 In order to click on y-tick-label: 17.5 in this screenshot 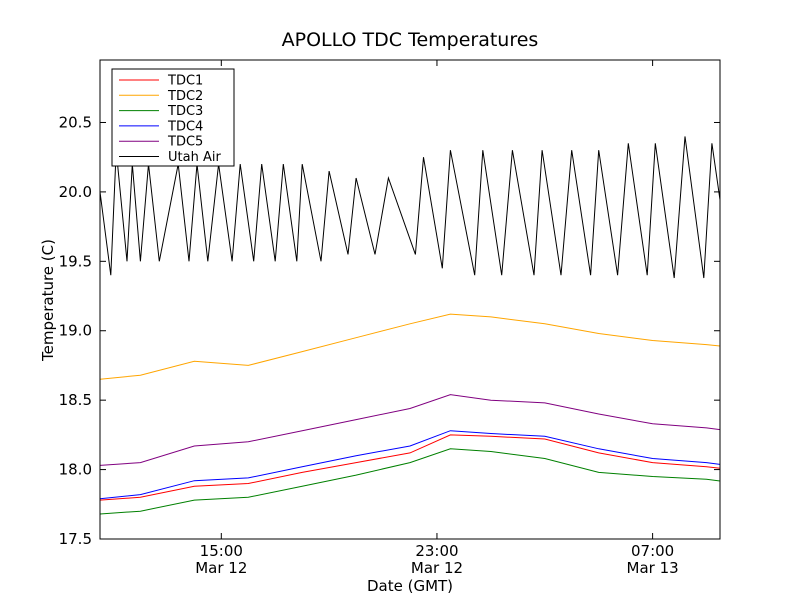, I will do `click(75, 539)`.